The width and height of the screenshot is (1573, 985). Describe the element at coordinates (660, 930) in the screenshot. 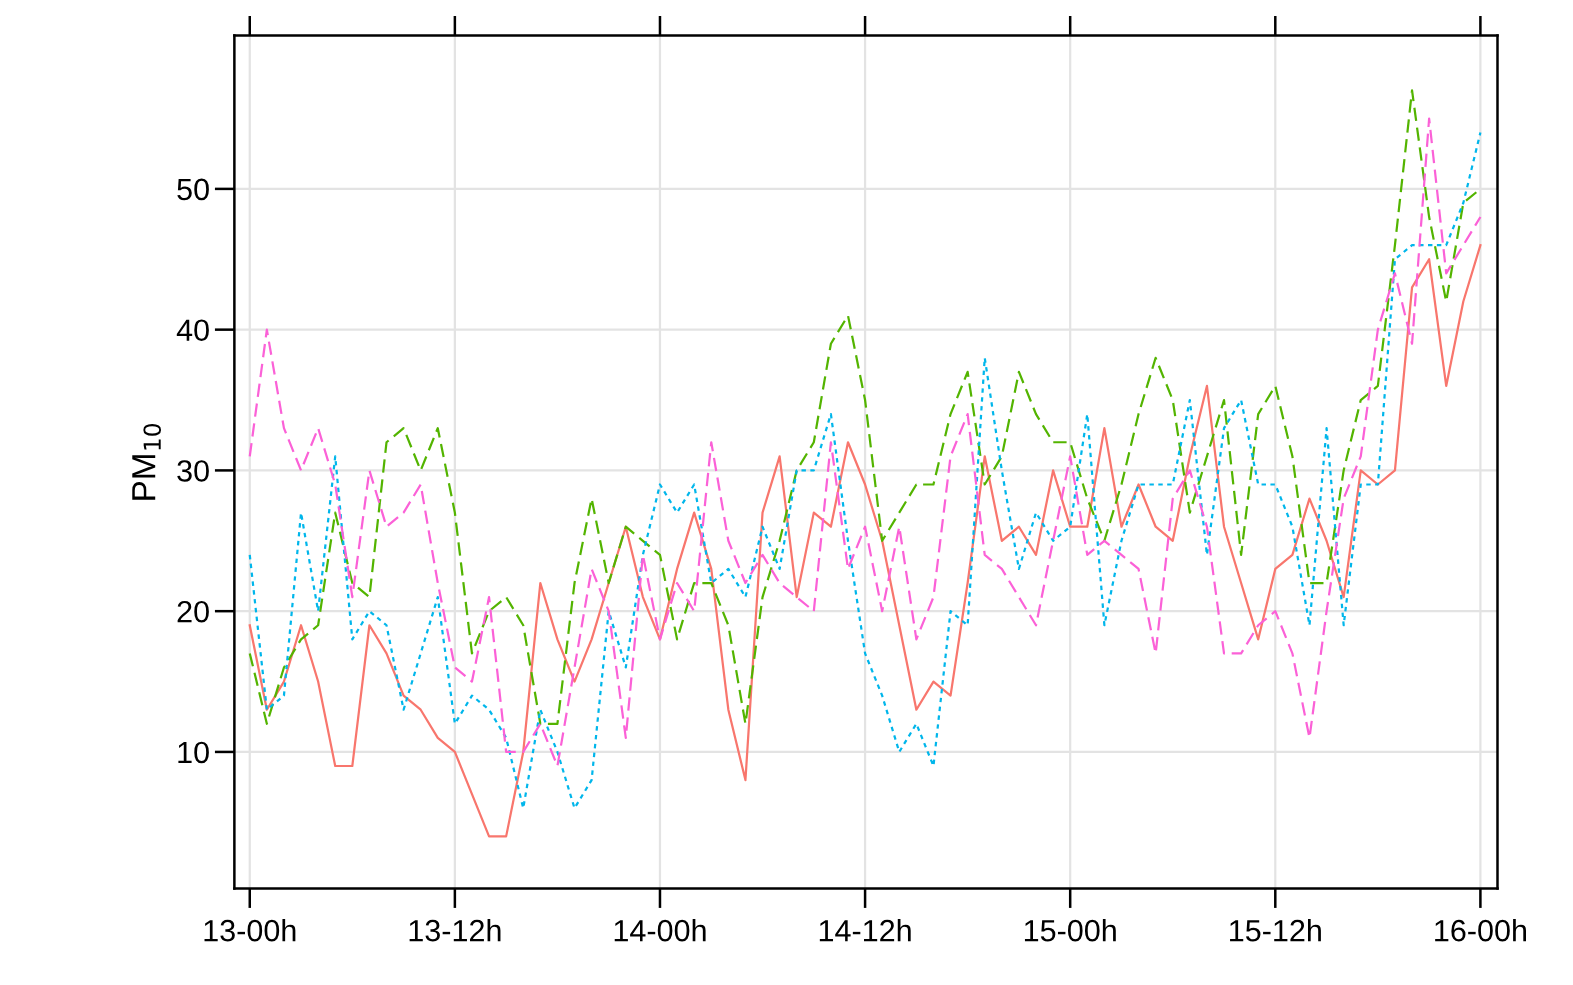

I see `x-tick-label: 14-00h` at that location.